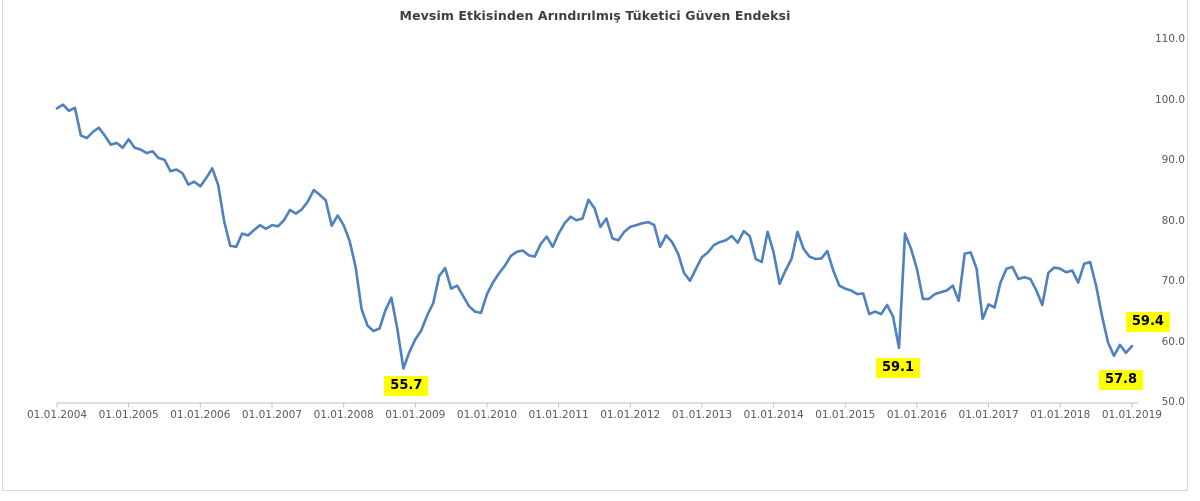  I want to click on y-axis-label: 90.0, so click(1173, 160).